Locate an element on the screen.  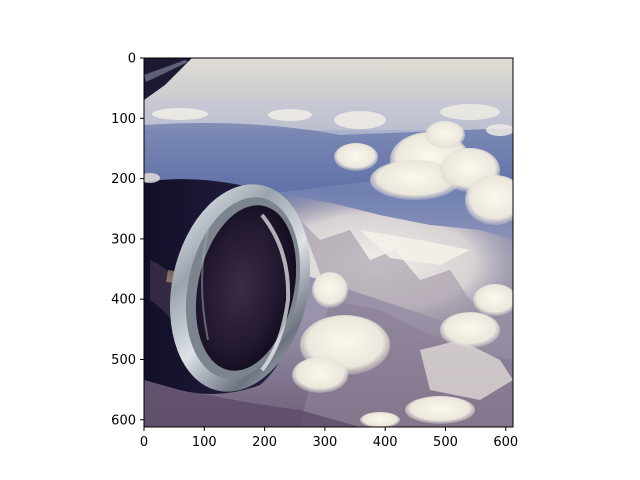
cumulus-clouds is located at coordinates (423, 173).